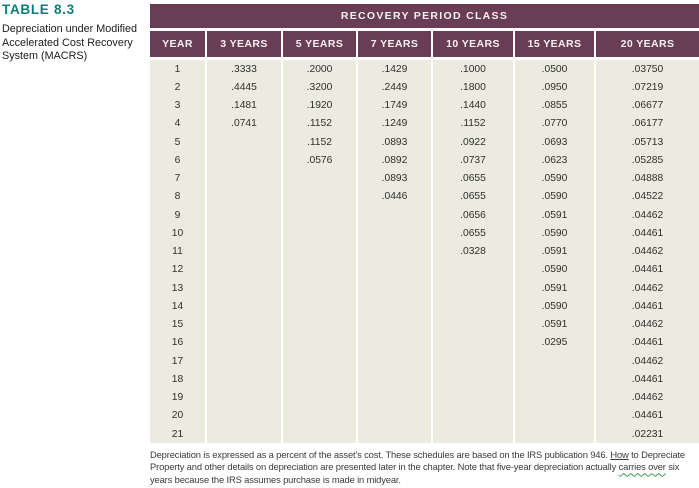 This screenshot has width=699, height=488. Describe the element at coordinates (554, 142) in the screenshot. I see `table-cell: .0693` at that location.